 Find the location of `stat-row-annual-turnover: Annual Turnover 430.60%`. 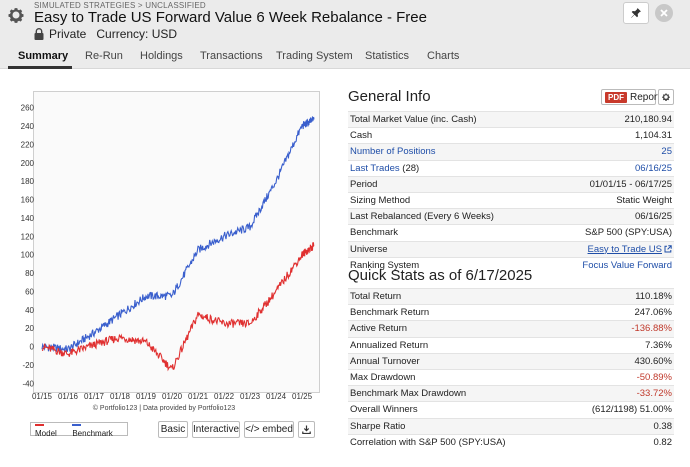

stat-row-annual-turnover: Annual Turnover 430.60% is located at coordinates (511, 360).